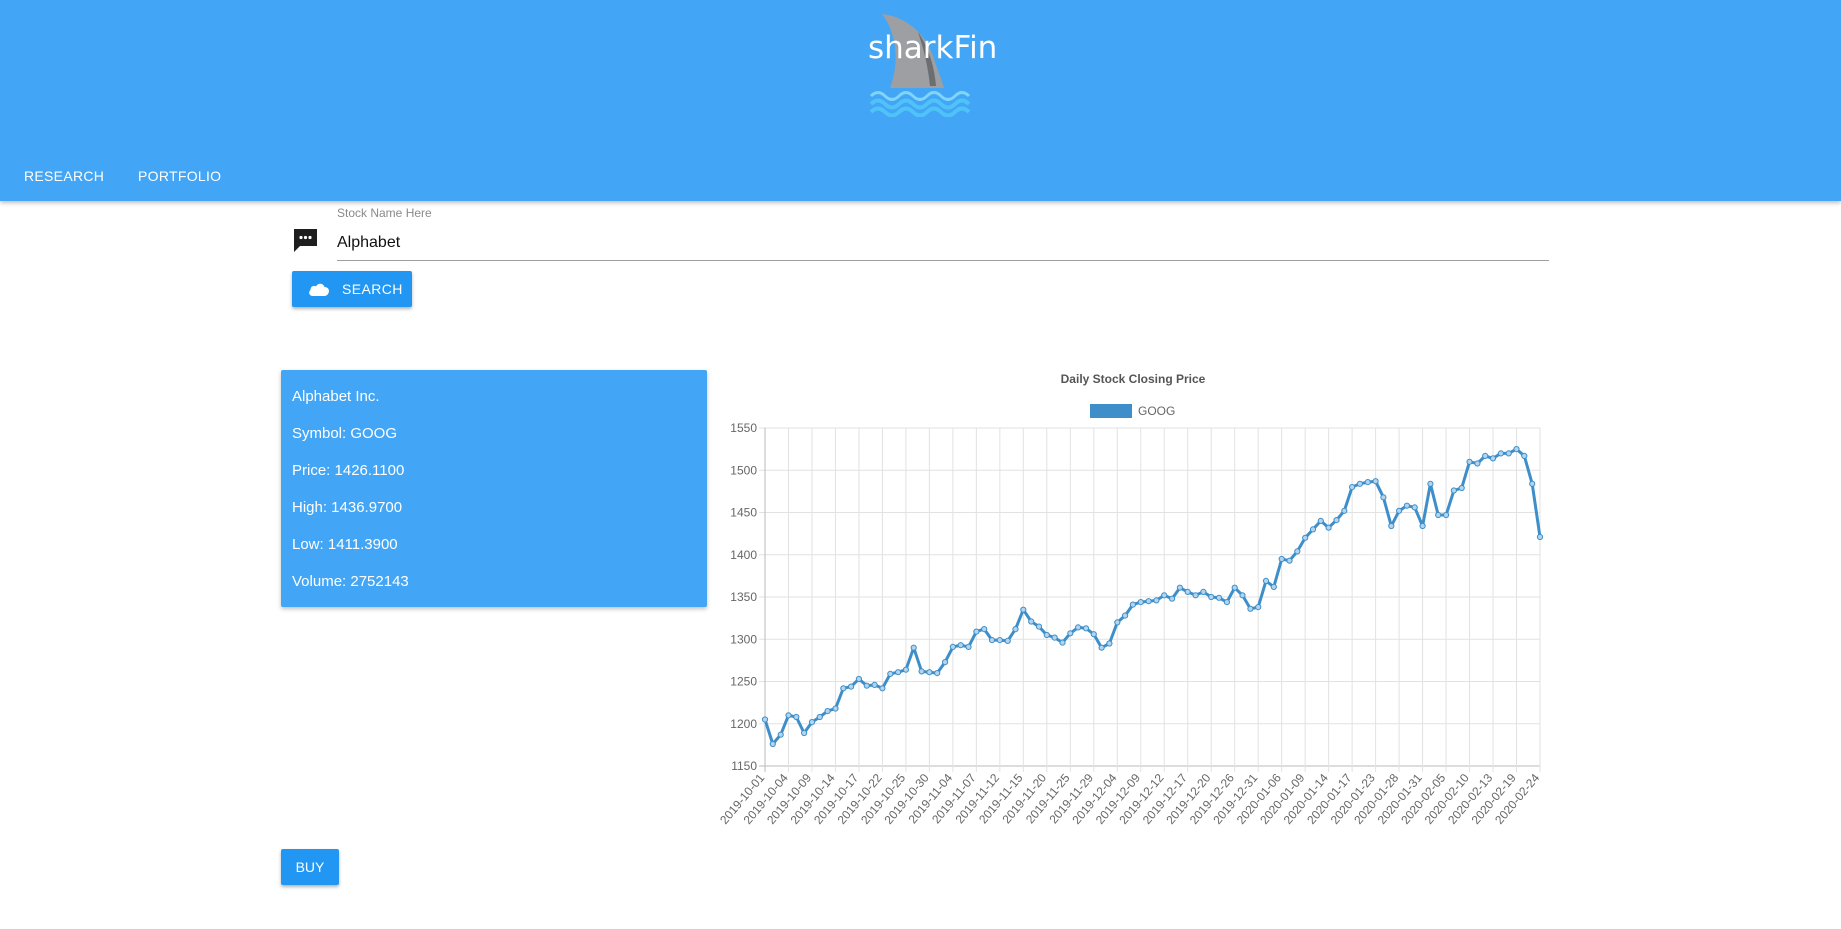 This screenshot has width=1841, height=929. Describe the element at coordinates (306, 240) in the screenshot. I see `message-icon` at that location.